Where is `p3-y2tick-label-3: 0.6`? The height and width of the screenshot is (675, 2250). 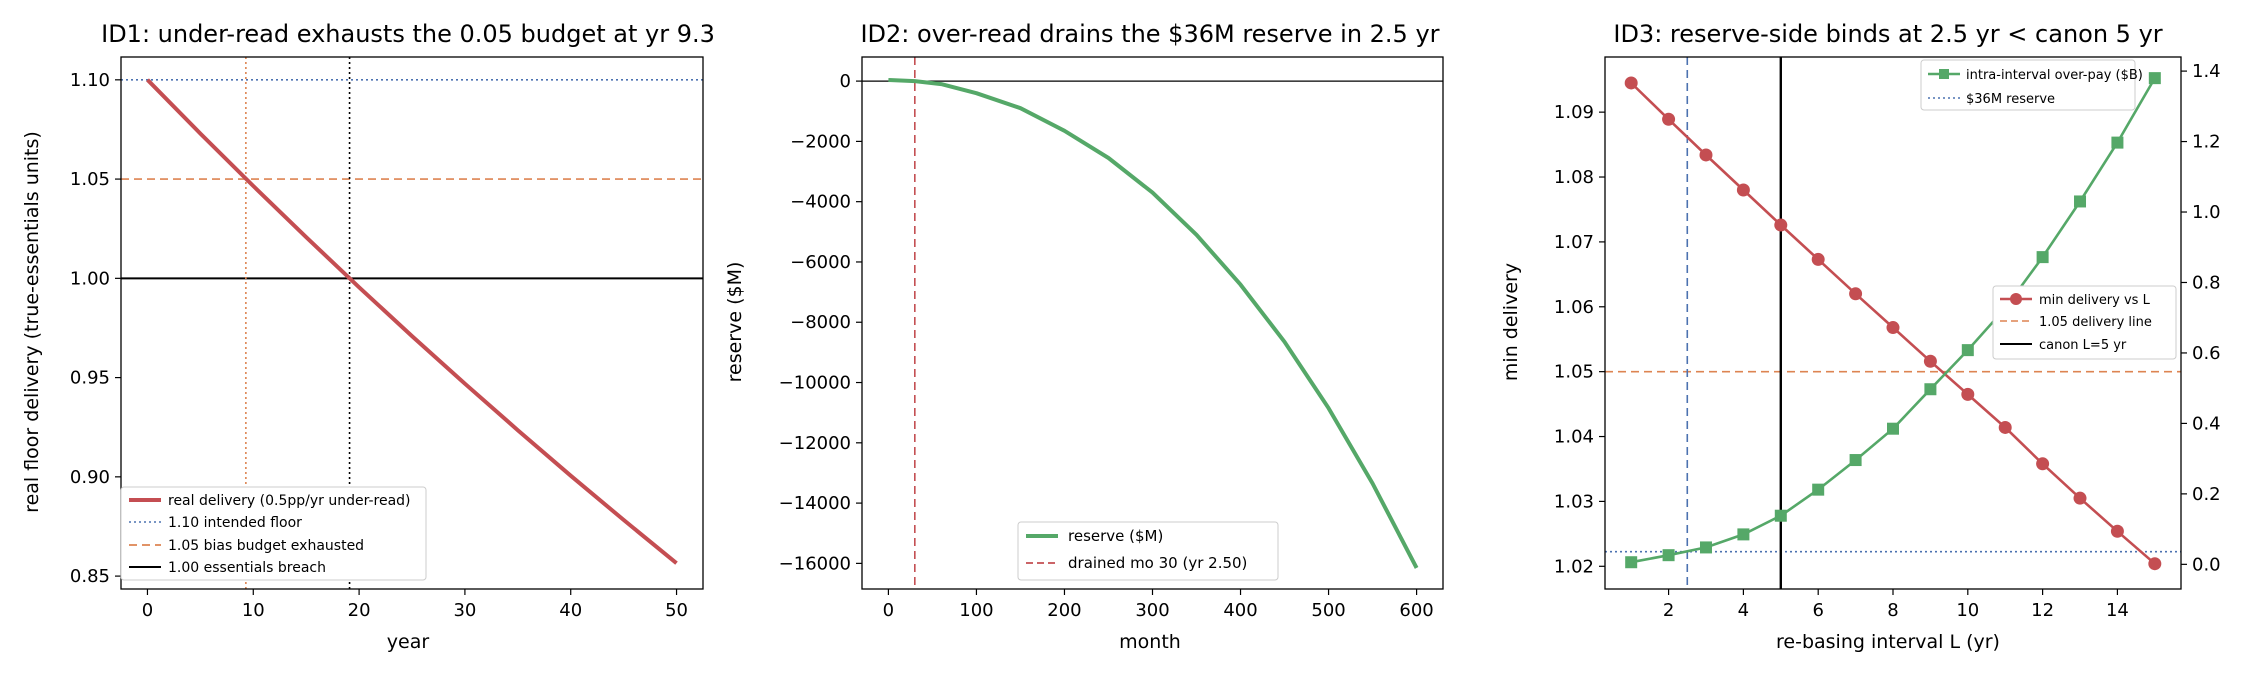
p3-y2tick-label-3: 0.6 is located at coordinates (2206, 353).